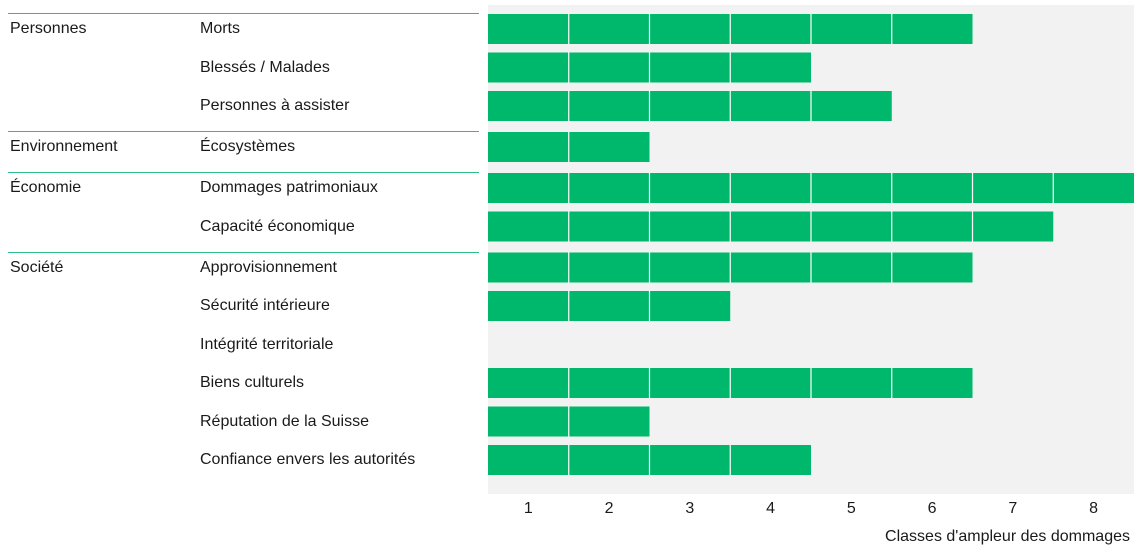  I want to click on x-tick-label: 6, so click(932, 508).